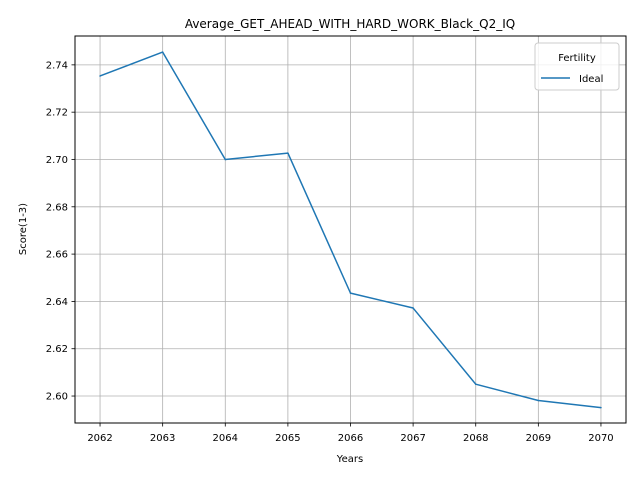  What do you see at coordinates (577, 58) in the screenshot?
I see `legend-title: Fertility` at bounding box center [577, 58].